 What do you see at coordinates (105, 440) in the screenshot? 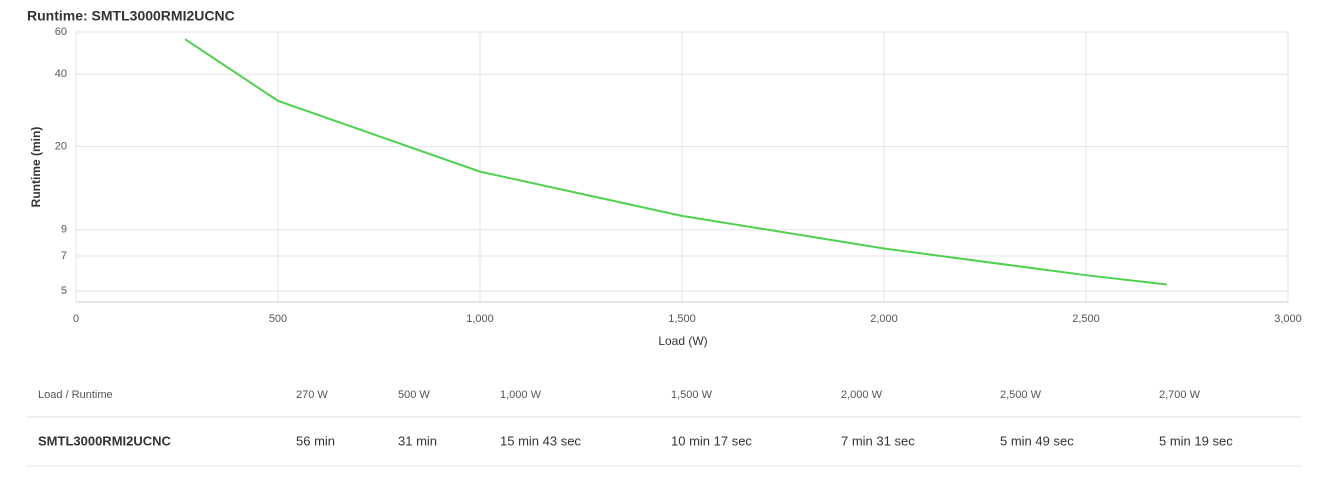
I see `table-cell: SMTL3000RMI2UCNC` at bounding box center [105, 440].